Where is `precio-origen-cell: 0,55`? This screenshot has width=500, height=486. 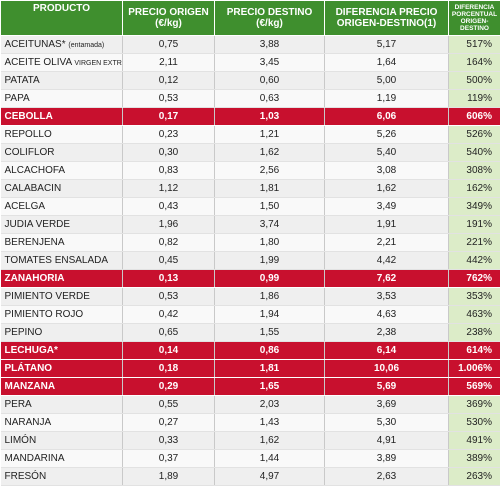
precio-origen-cell: 0,55 is located at coordinates (169, 405).